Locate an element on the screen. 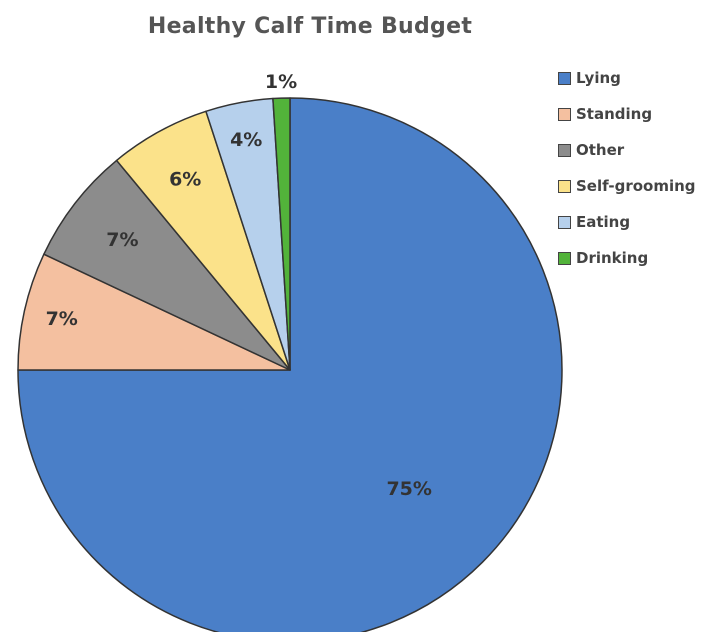 Image resolution: width=721 pixels, height=632 pixels. pie-label-lying: 75% is located at coordinates (408, 489).